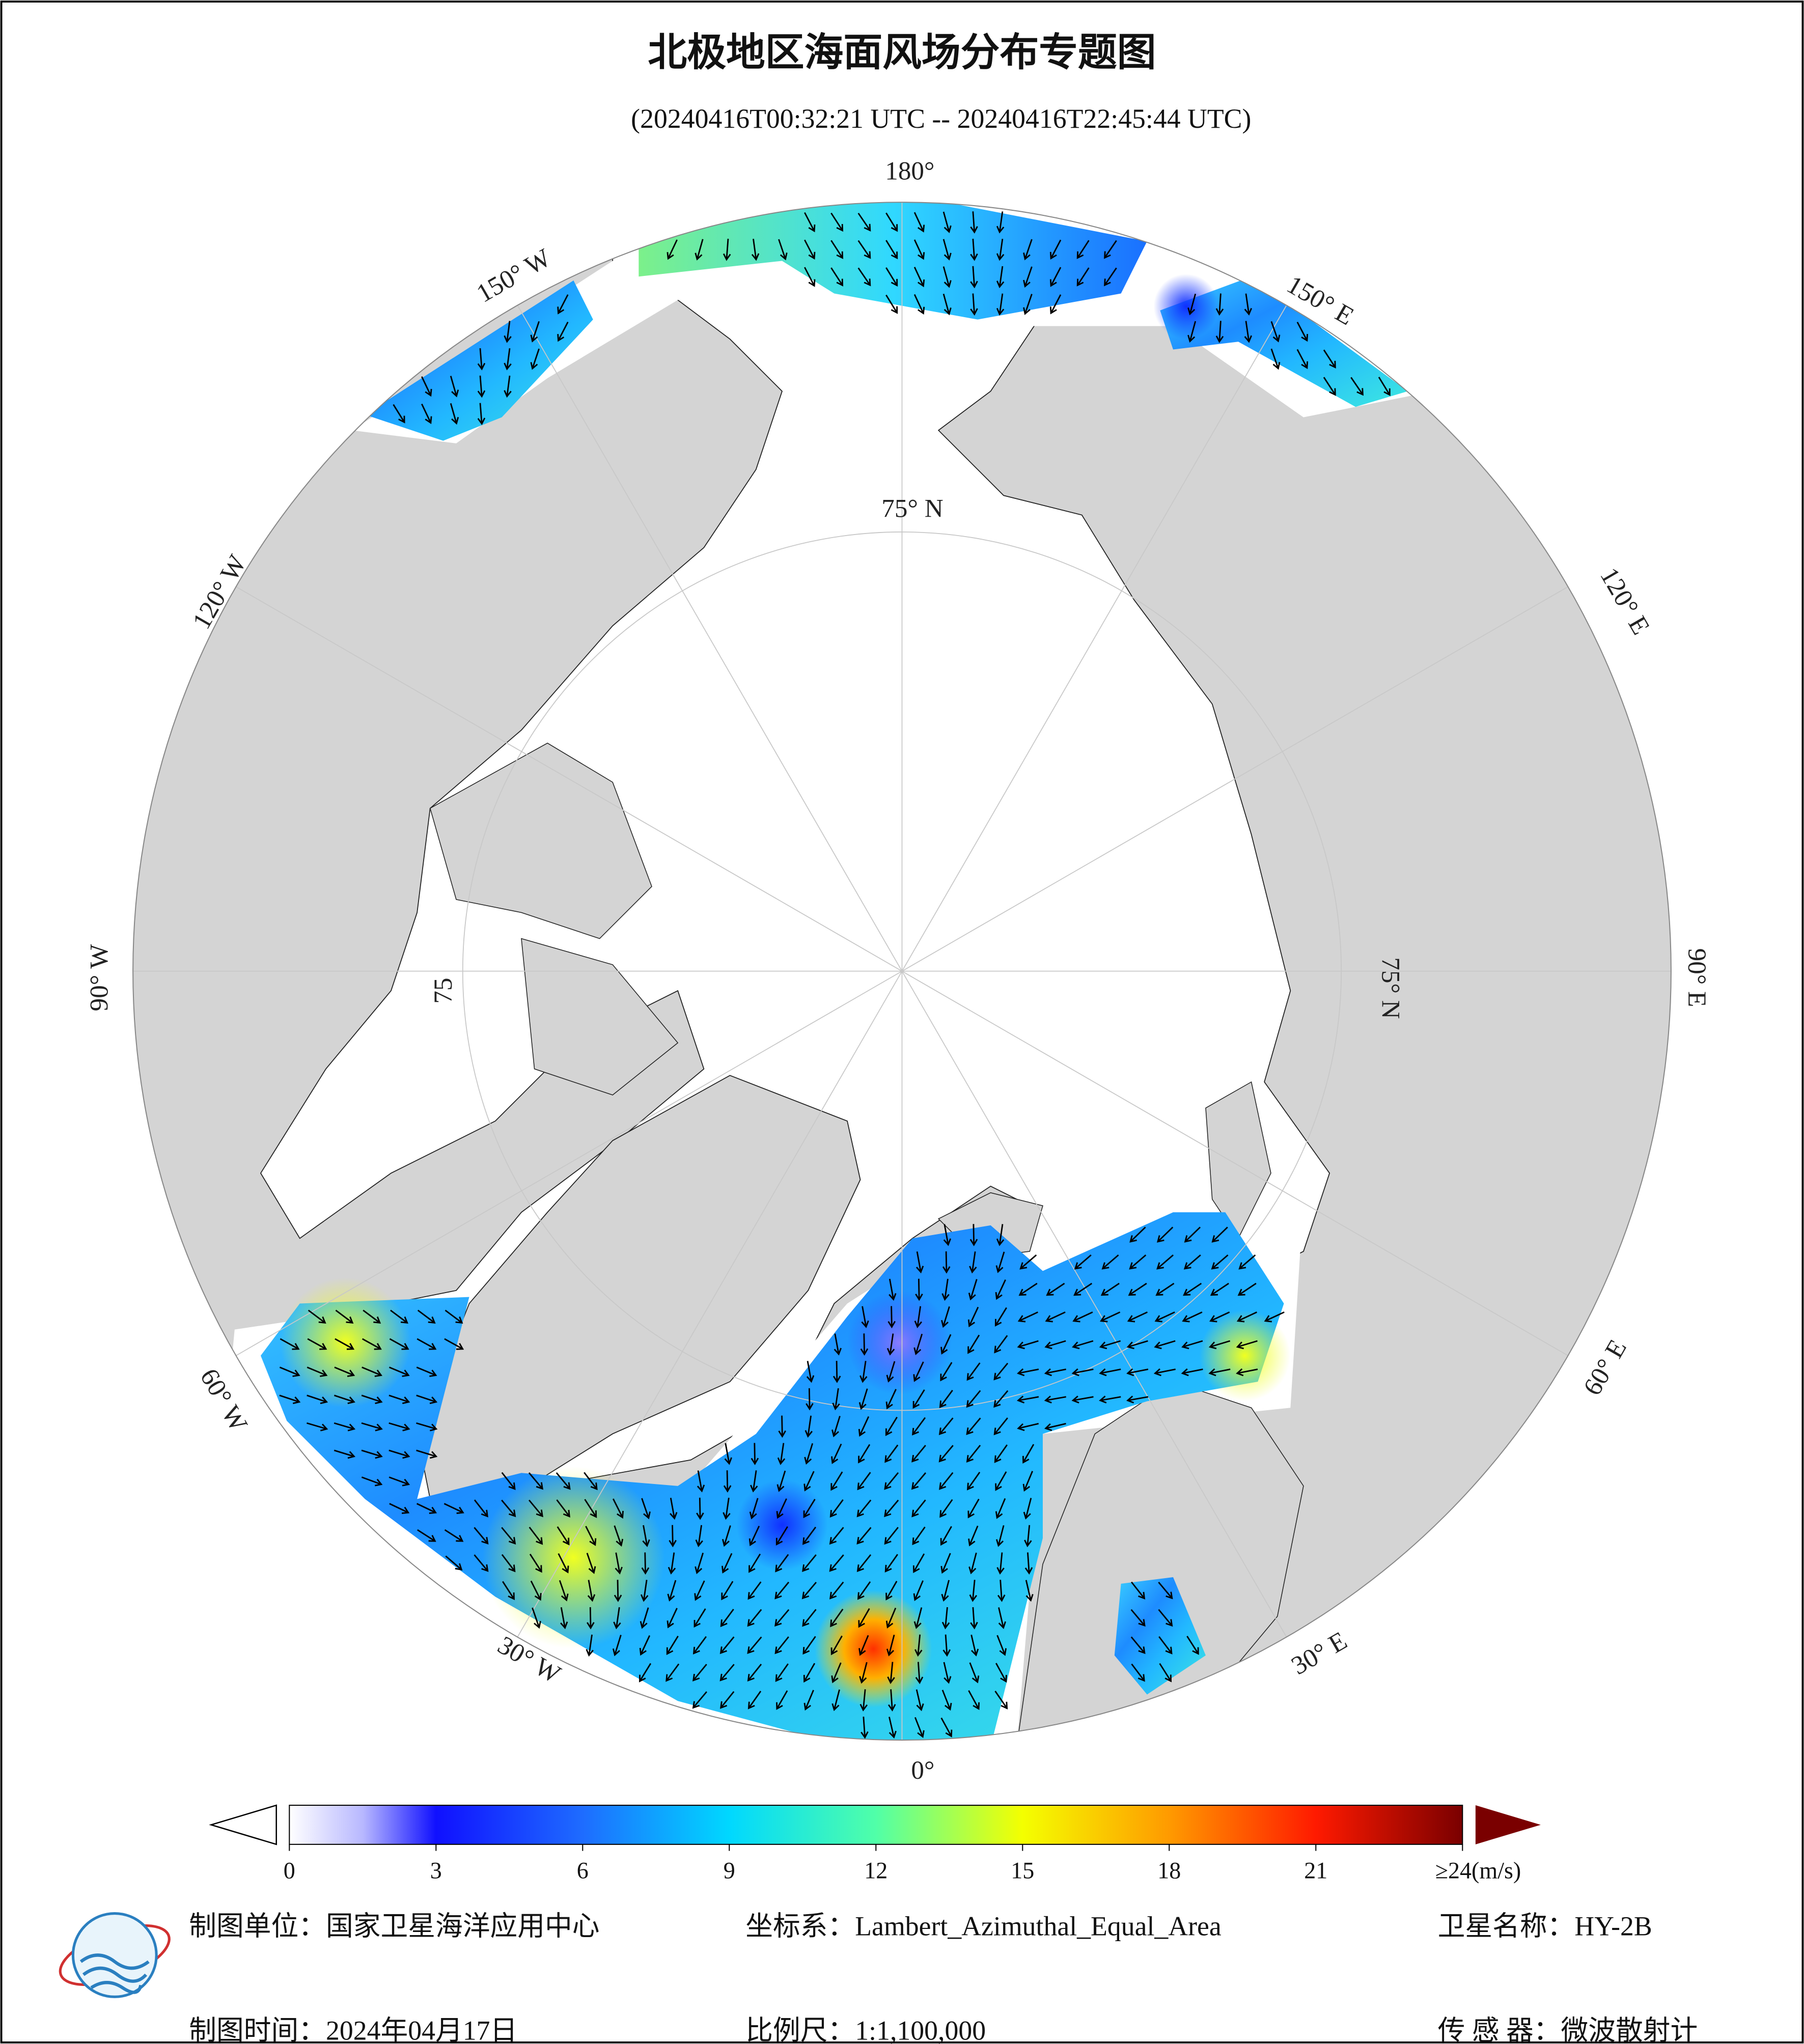 This screenshot has width=1804, height=2044. What do you see at coordinates (1568, 2029) in the screenshot?
I see `footer-sensor: 传 感 器：微波散射计` at bounding box center [1568, 2029].